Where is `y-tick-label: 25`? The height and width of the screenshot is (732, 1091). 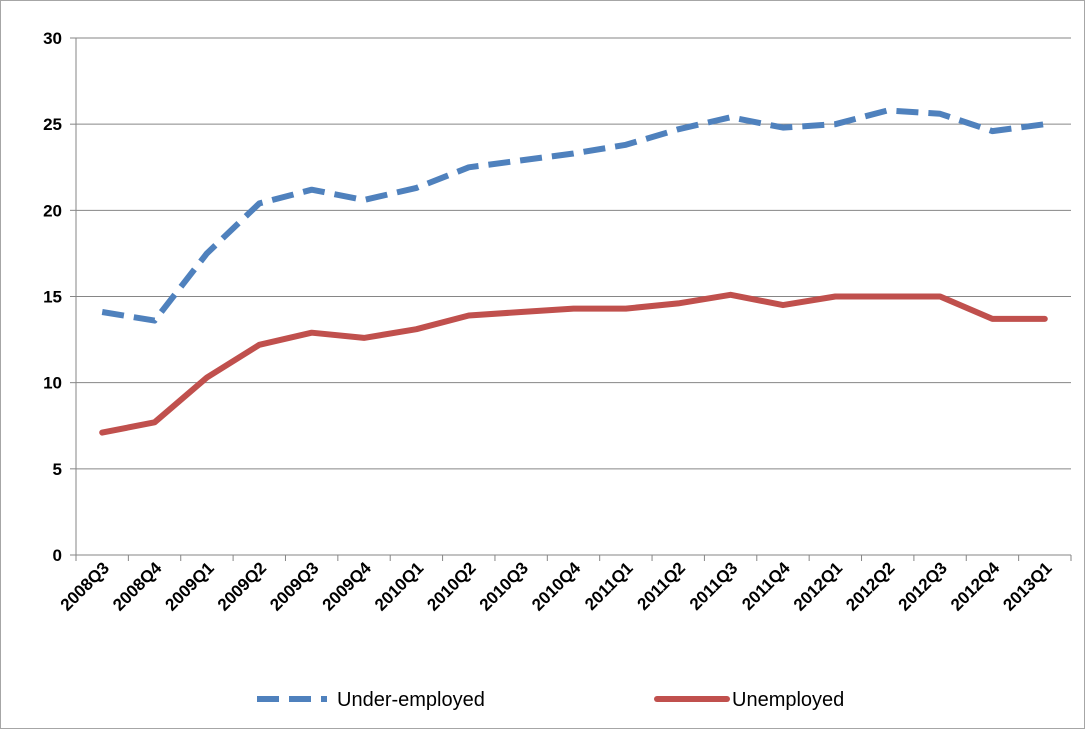
y-tick-label: 25 is located at coordinates (52, 124).